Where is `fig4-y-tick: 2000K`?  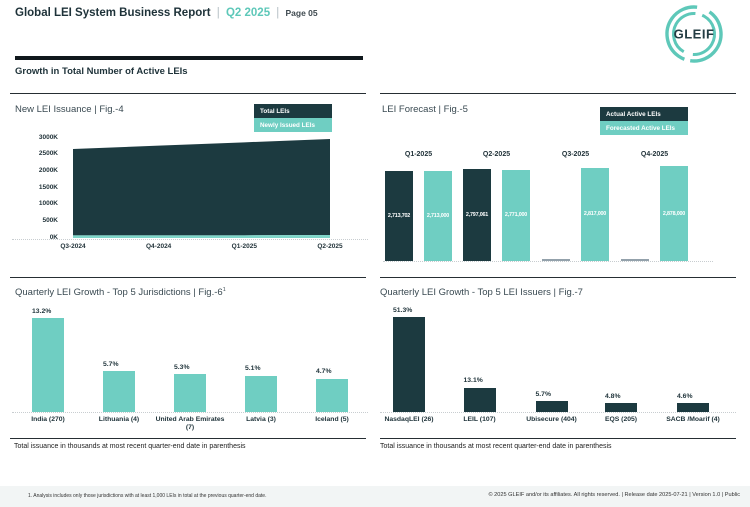 fig4-y-tick: 2000K is located at coordinates (48, 170).